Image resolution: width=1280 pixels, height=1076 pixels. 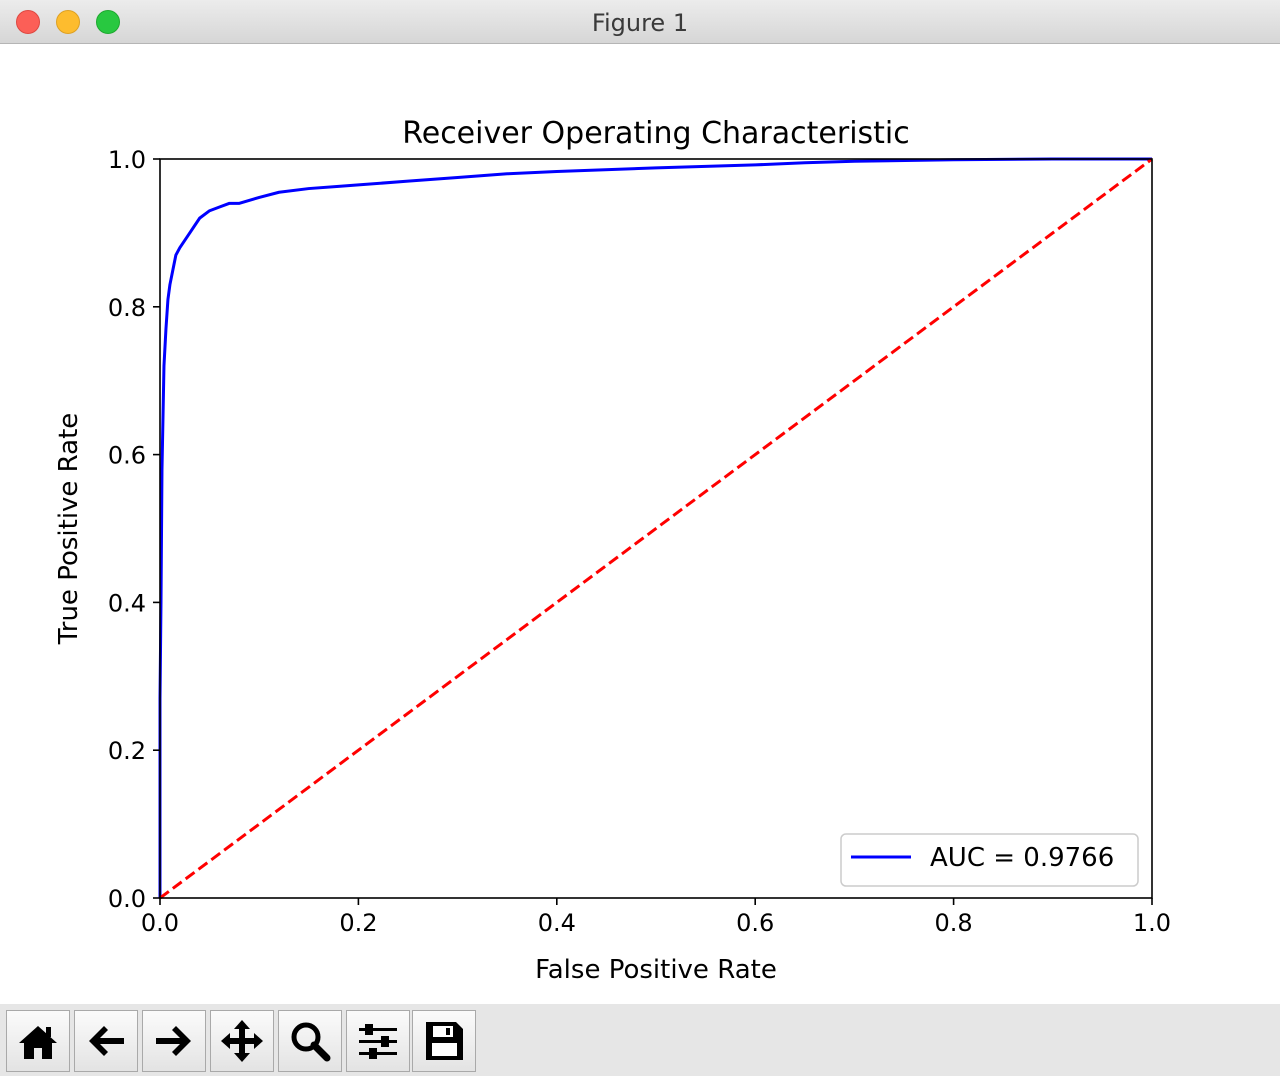 What do you see at coordinates (68, 22) in the screenshot?
I see `minimize-window-button` at bounding box center [68, 22].